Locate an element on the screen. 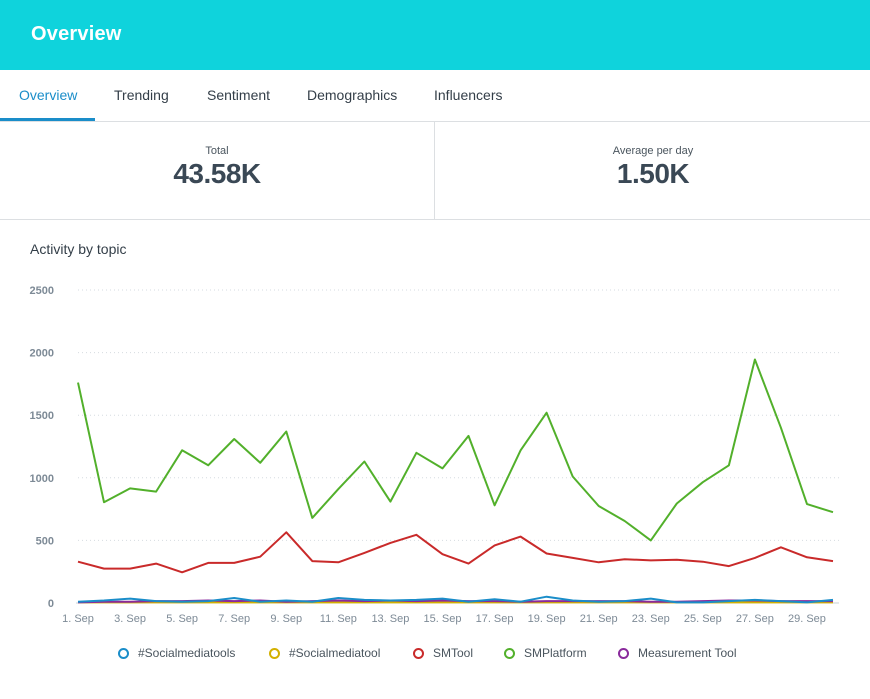 This screenshot has width=870, height=699. tab-sentiment: Sentiment is located at coordinates (239, 95).